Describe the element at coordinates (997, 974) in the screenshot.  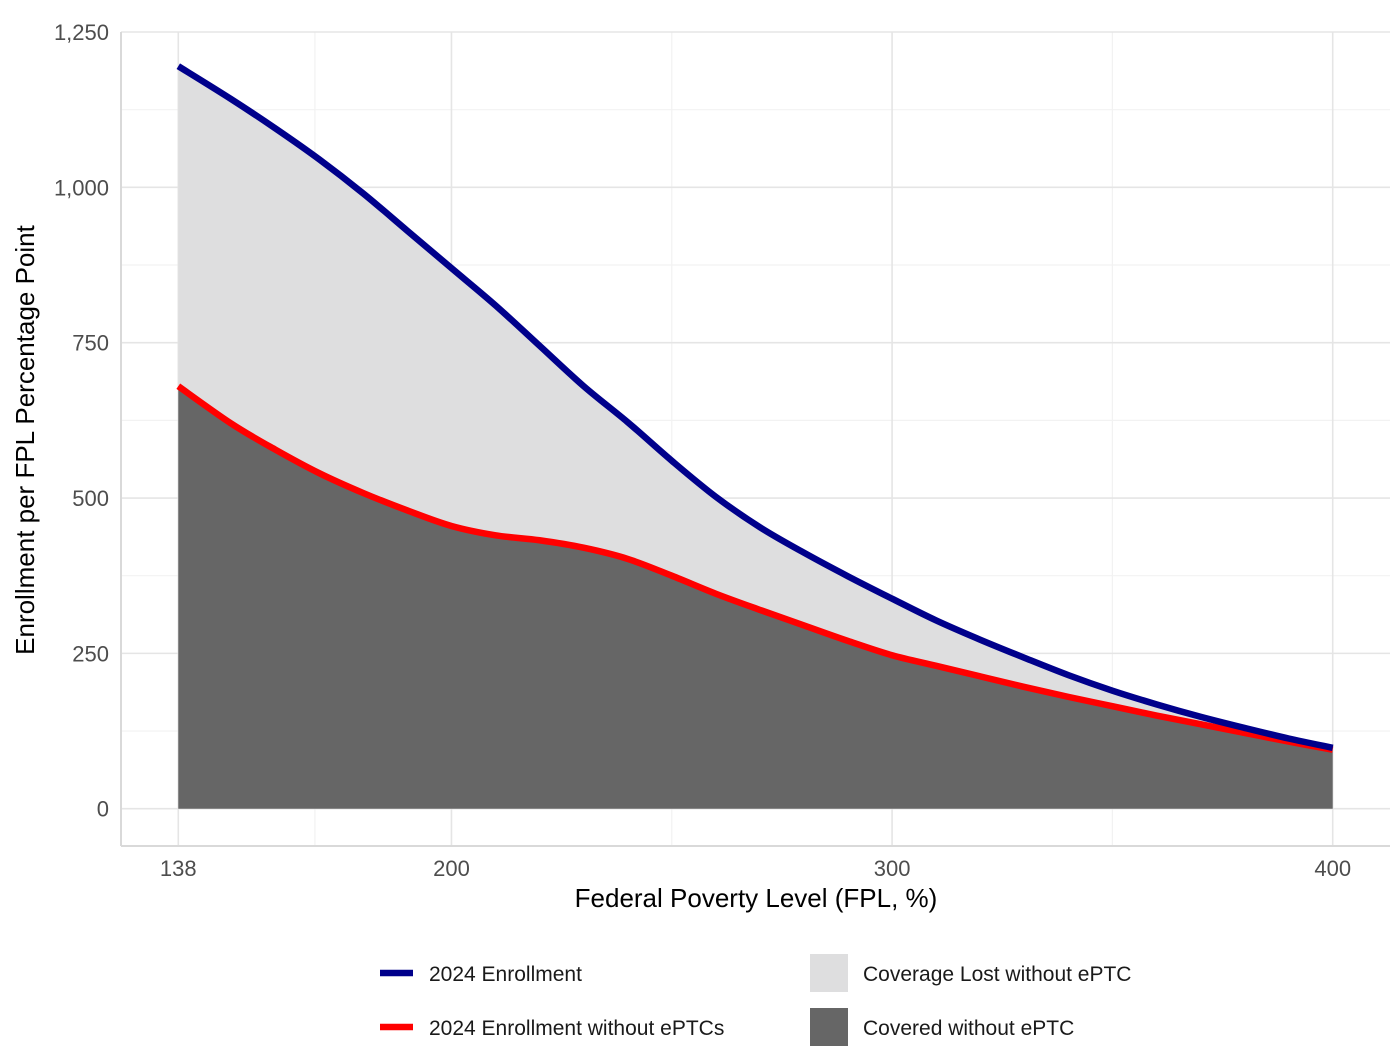
I see `legend-label: Coverage Lost without ePTC` at that location.